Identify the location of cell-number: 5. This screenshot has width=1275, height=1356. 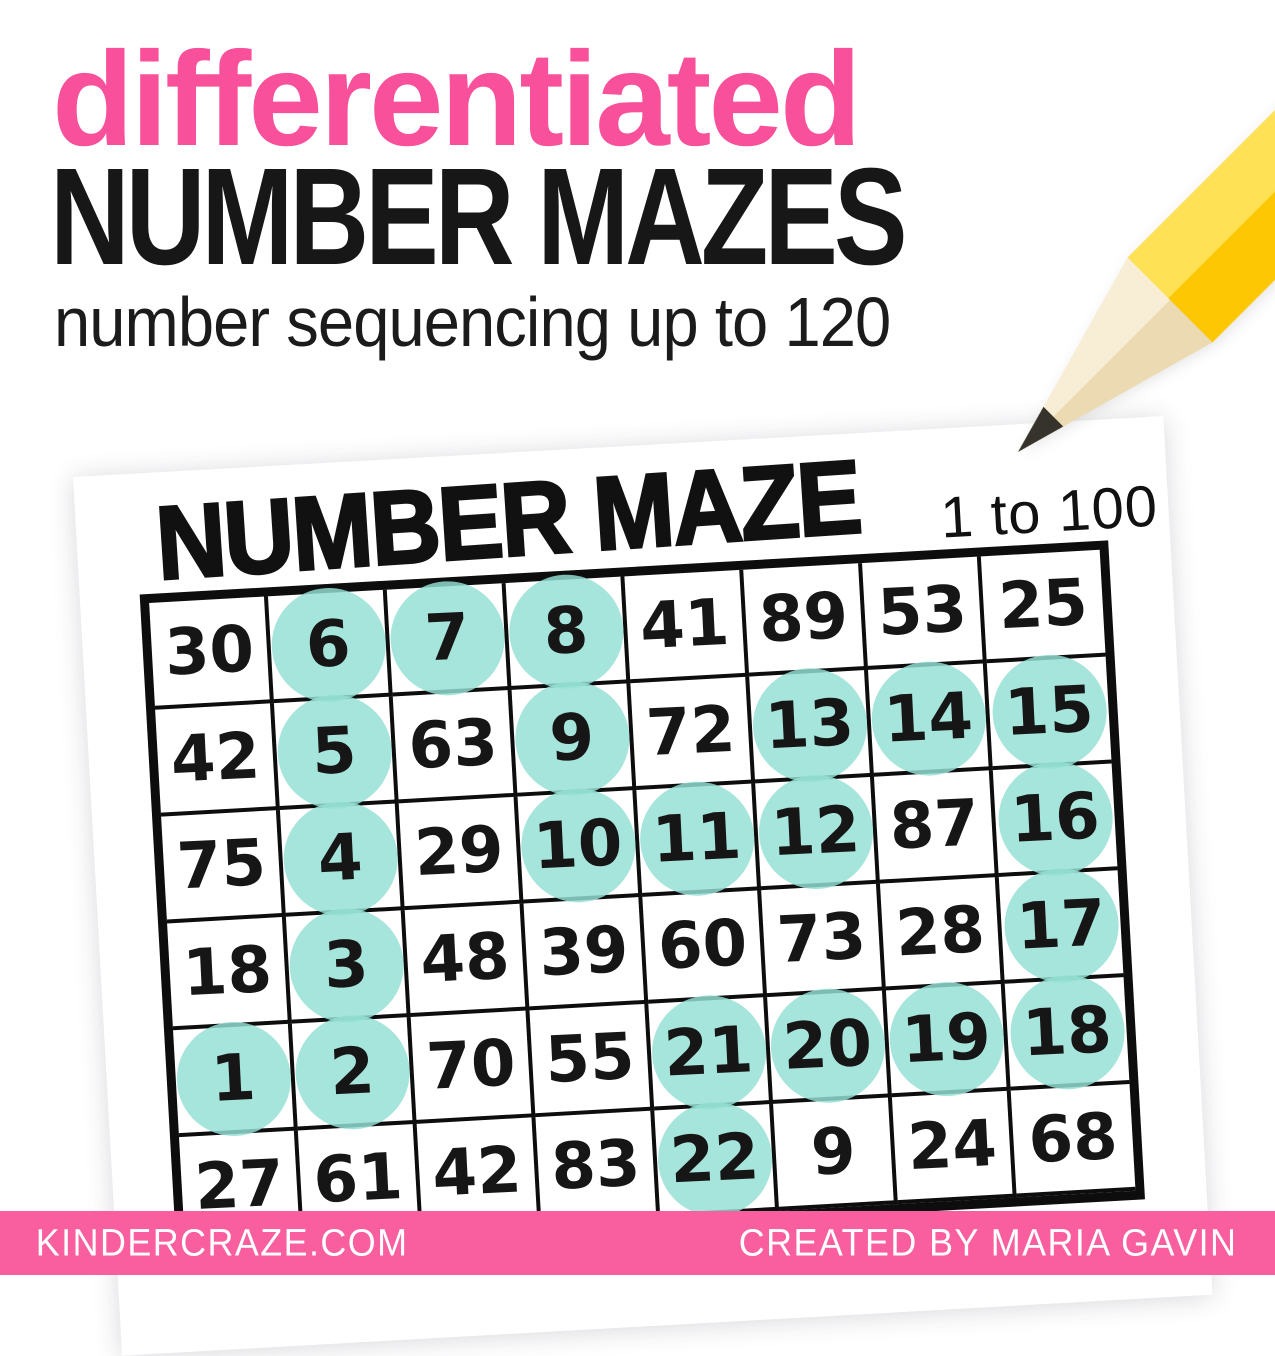
(334, 751).